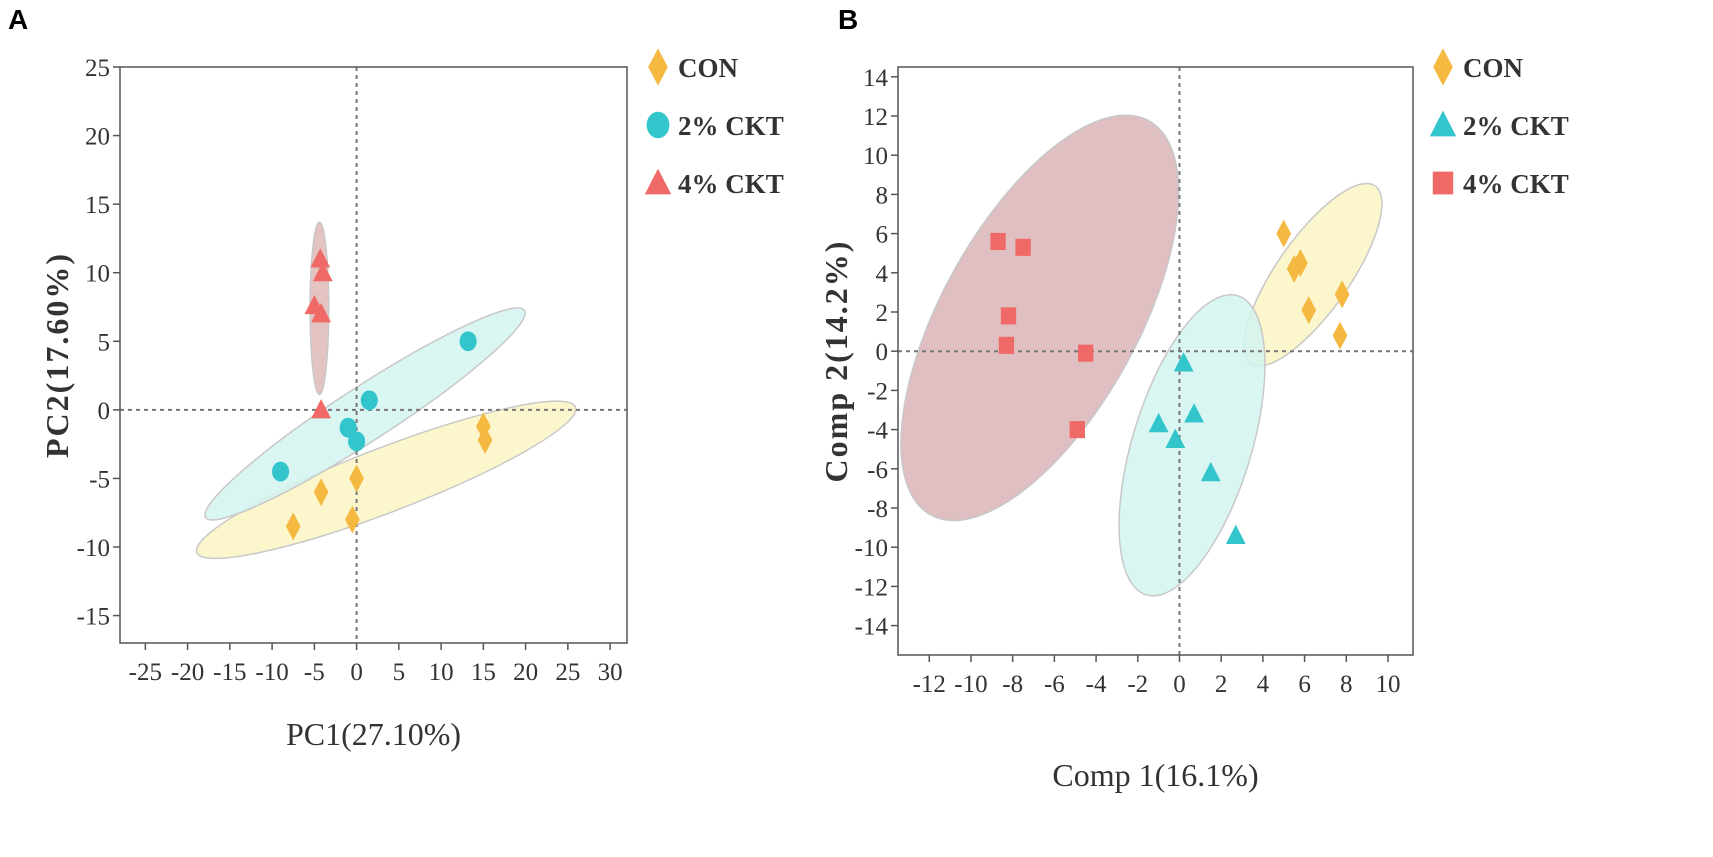  What do you see at coordinates (1443, 123) in the screenshot?
I see `plsda-legend-marker-2pct-ckt` at bounding box center [1443, 123].